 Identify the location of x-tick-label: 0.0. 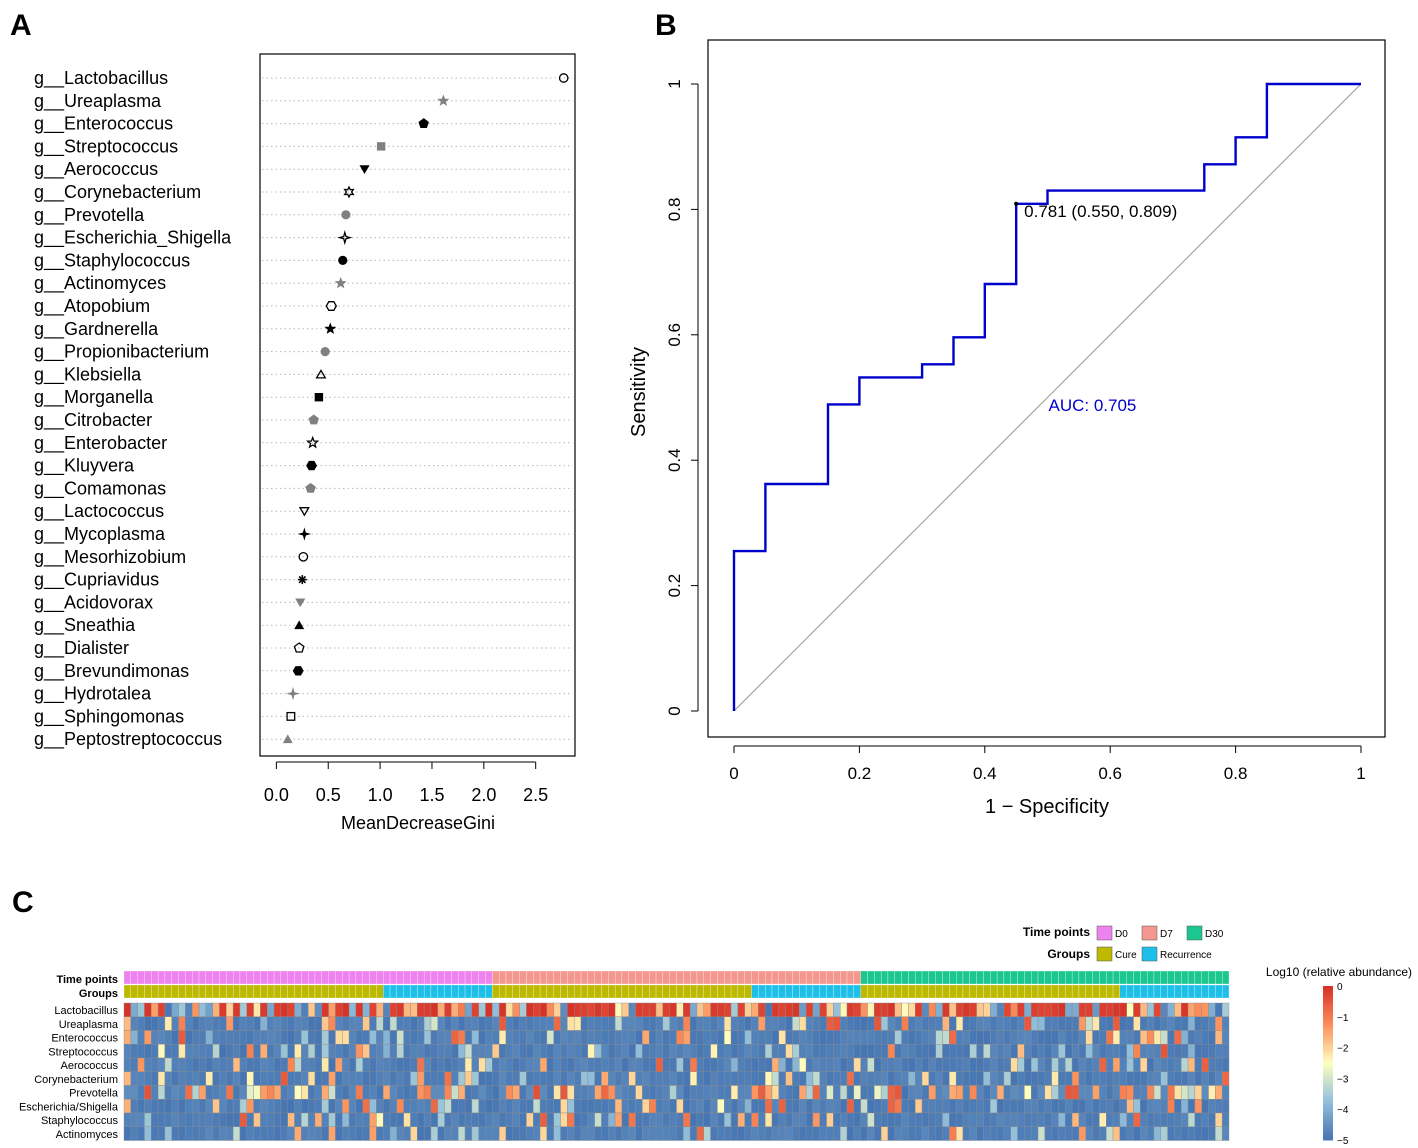
(276, 795).